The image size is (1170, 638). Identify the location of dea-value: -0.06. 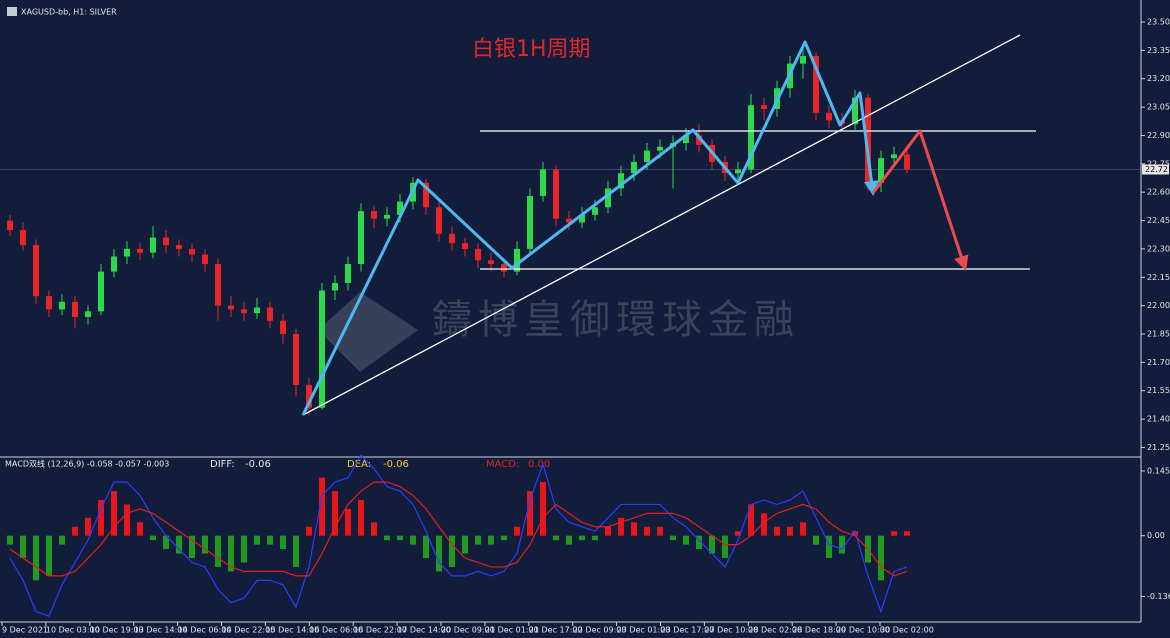
(396, 464).